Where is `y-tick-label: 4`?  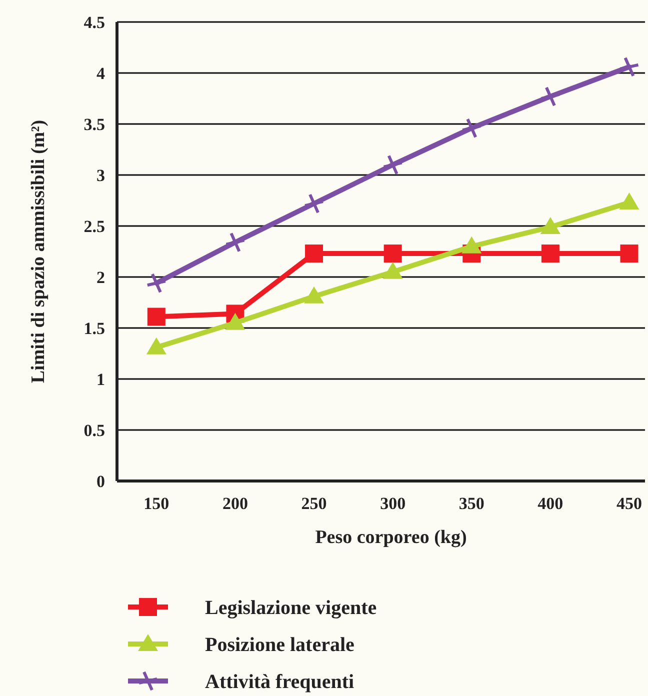
y-tick-label: 4 is located at coordinates (101, 73).